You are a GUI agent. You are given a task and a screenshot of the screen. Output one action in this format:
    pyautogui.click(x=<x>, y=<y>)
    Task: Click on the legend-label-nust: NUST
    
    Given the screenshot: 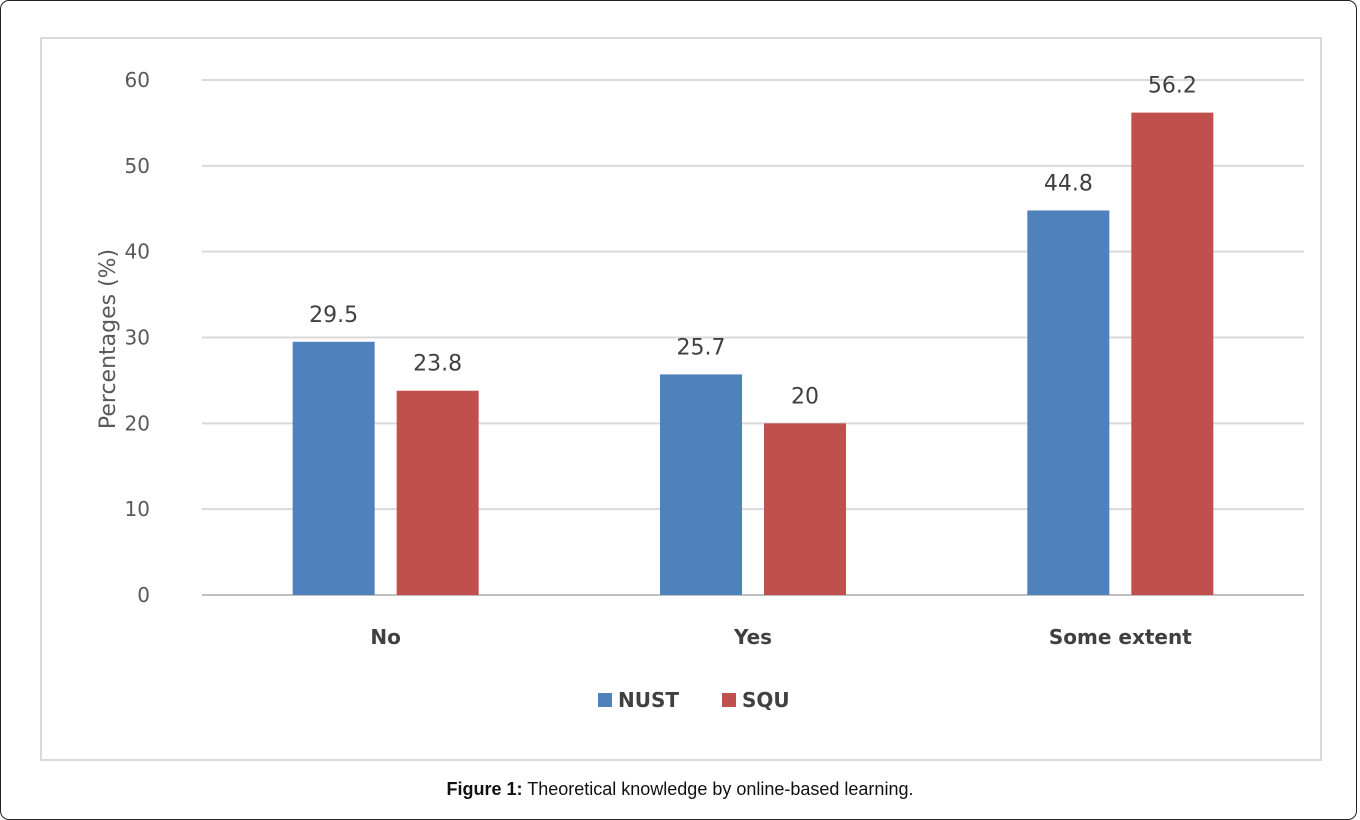 What is the action you would take?
    pyautogui.click(x=648, y=700)
    